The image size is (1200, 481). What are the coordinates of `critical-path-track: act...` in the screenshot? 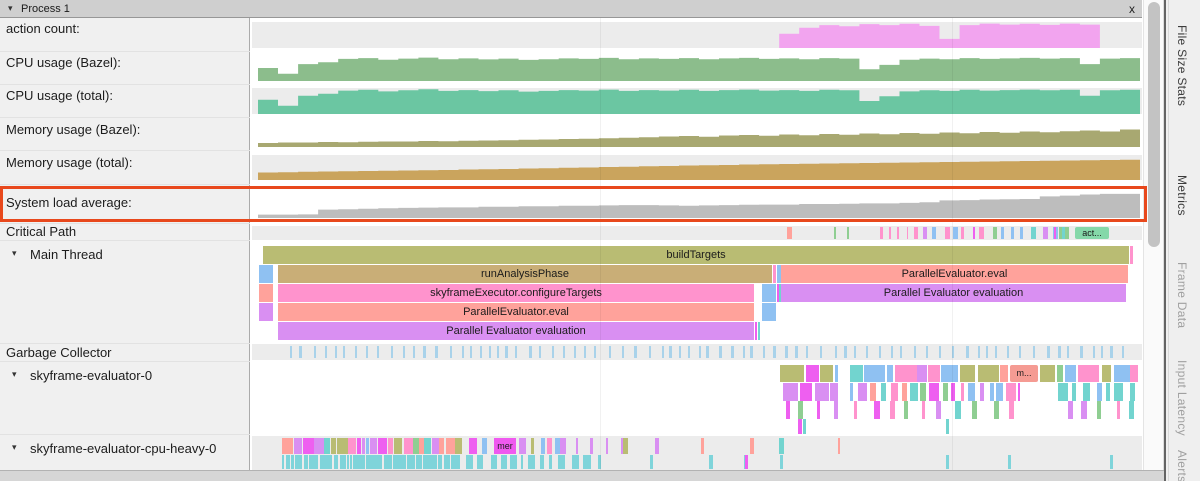 It's located at (699, 233).